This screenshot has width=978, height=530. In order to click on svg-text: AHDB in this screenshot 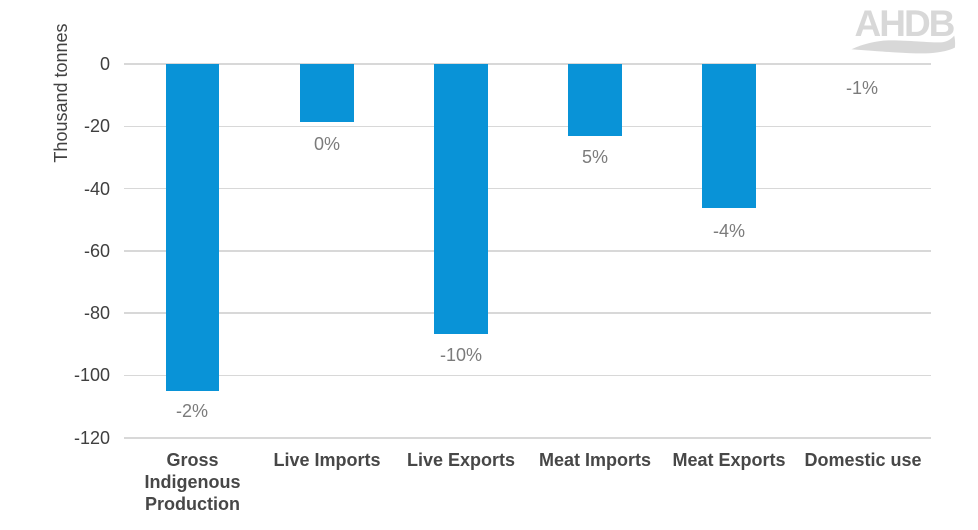, I will do `click(905, 23)`.